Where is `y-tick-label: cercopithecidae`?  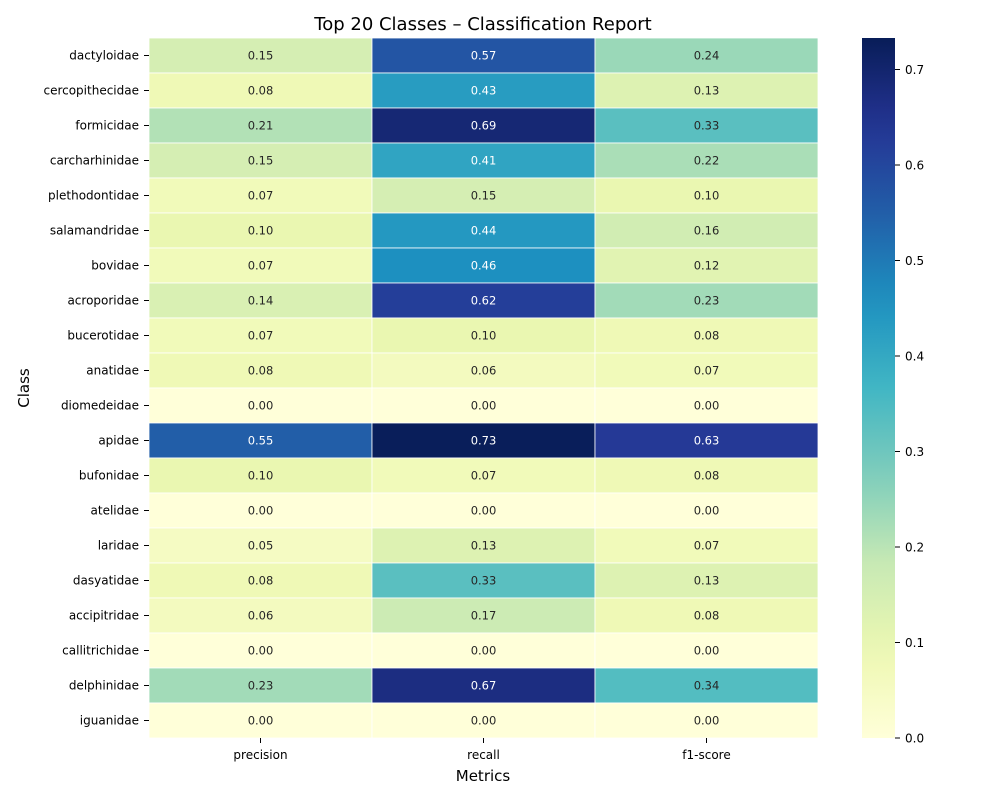
y-tick-label: cercopithecidae is located at coordinates (91, 91).